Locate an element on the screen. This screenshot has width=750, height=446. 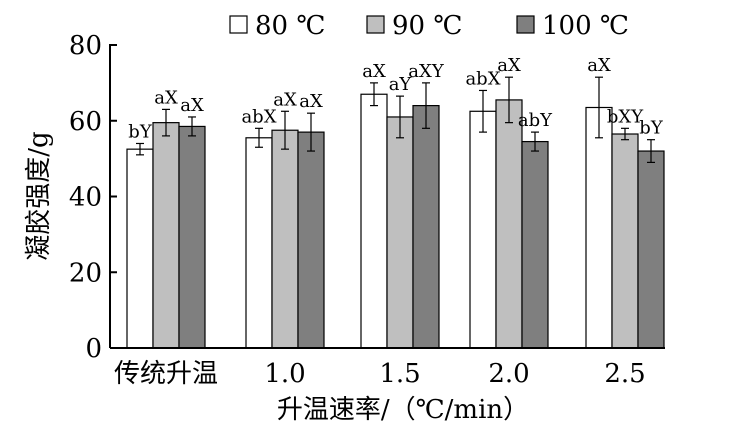
legend-label: 90 ℃ is located at coordinates (427, 26).